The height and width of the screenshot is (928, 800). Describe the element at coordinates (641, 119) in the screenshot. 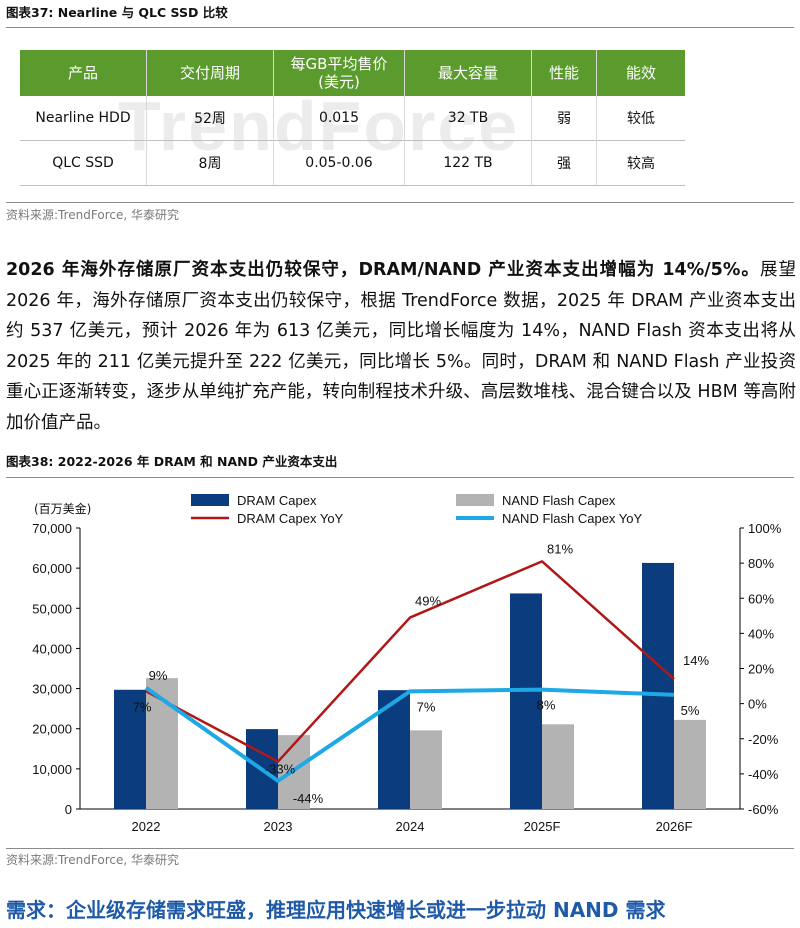

I see `table-cell: 较低` at that location.